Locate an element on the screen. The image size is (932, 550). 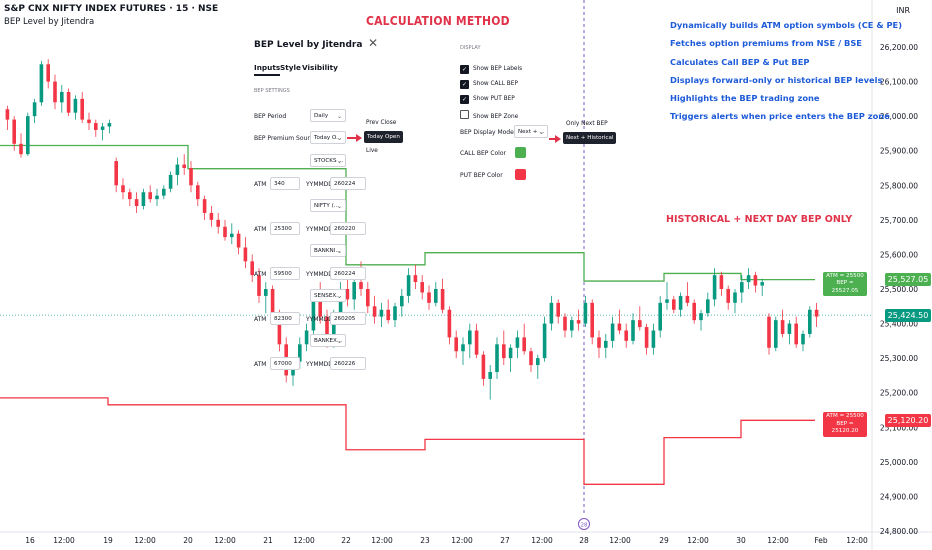
tab-inputs: Inputs is located at coordinates (267, 69).